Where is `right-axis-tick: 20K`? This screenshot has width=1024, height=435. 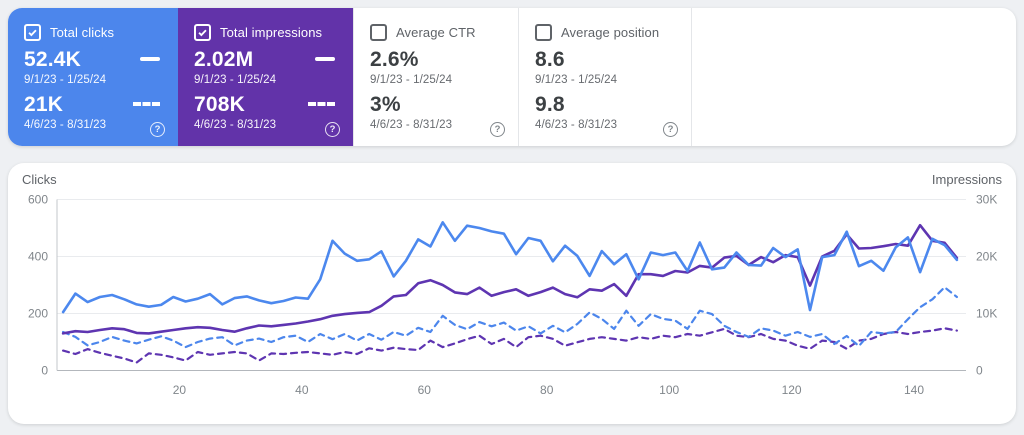
right-axis-tick: 20K is located at coordinates (986, 257).